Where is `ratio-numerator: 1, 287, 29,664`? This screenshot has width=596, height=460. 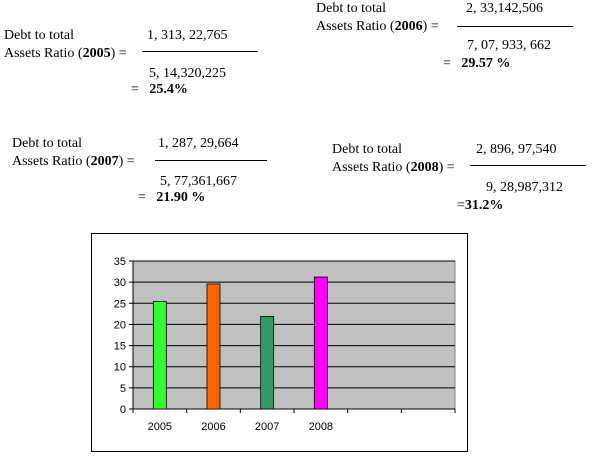 ratio-numerator: 1, 287, 29,664 is located at coordinates (198, 143).